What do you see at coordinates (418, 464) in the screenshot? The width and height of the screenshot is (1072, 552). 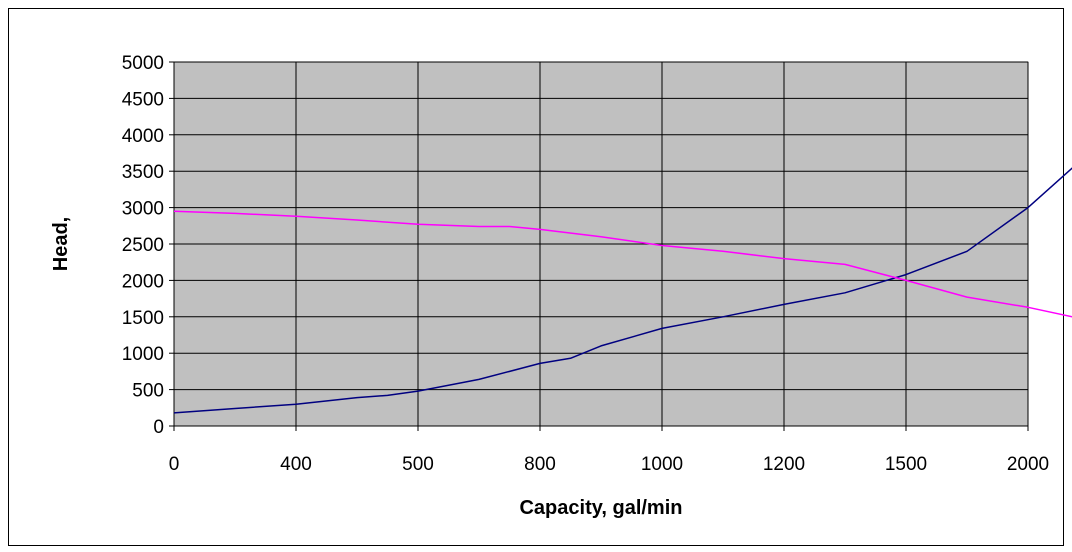 I see `x-tick-label: 500` at bounding box center [418, 464].